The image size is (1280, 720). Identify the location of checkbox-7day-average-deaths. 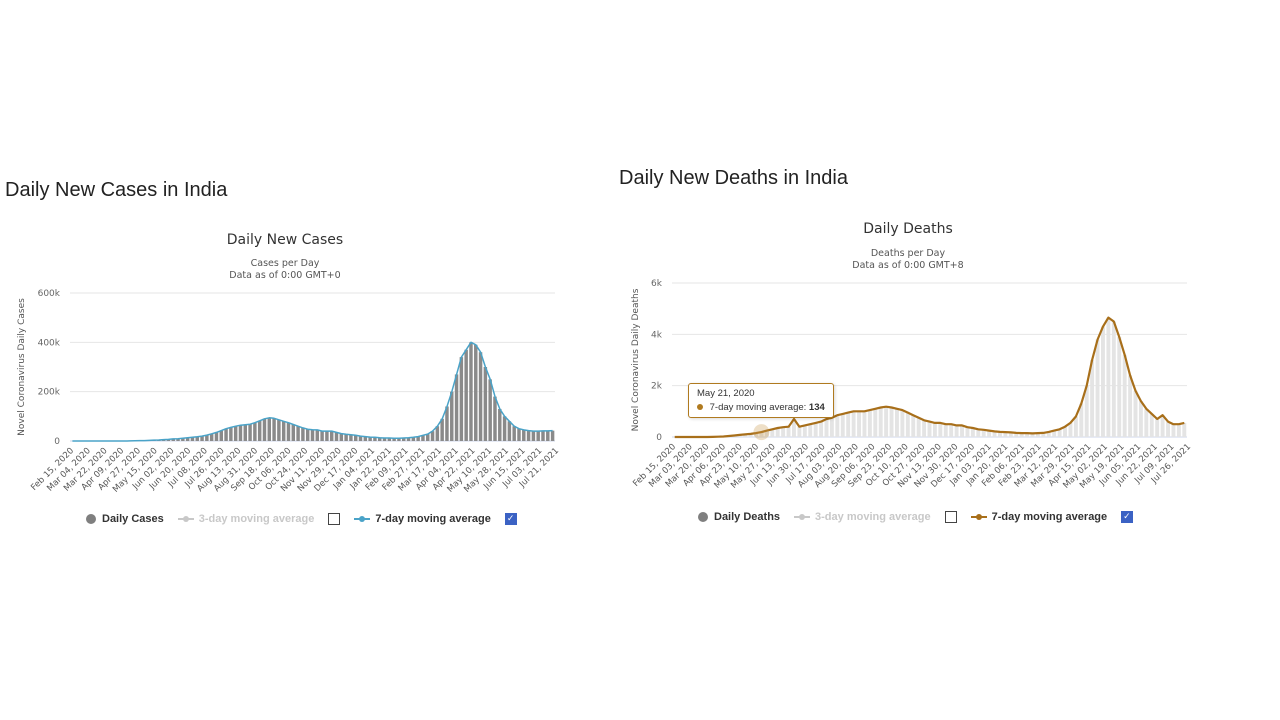
(1127, 517).